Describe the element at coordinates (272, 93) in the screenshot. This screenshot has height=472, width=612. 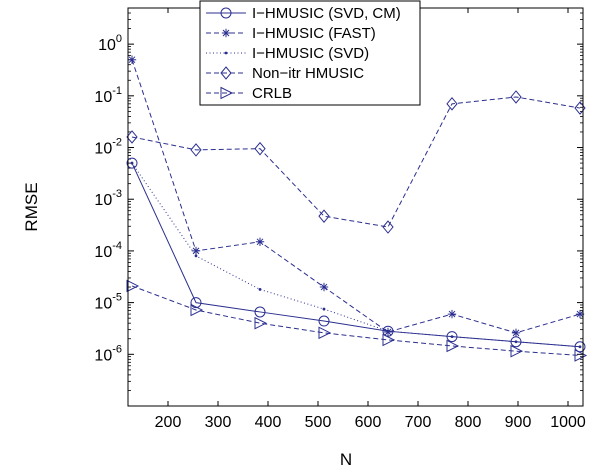
I see `legend-label: CRLB` at that location.